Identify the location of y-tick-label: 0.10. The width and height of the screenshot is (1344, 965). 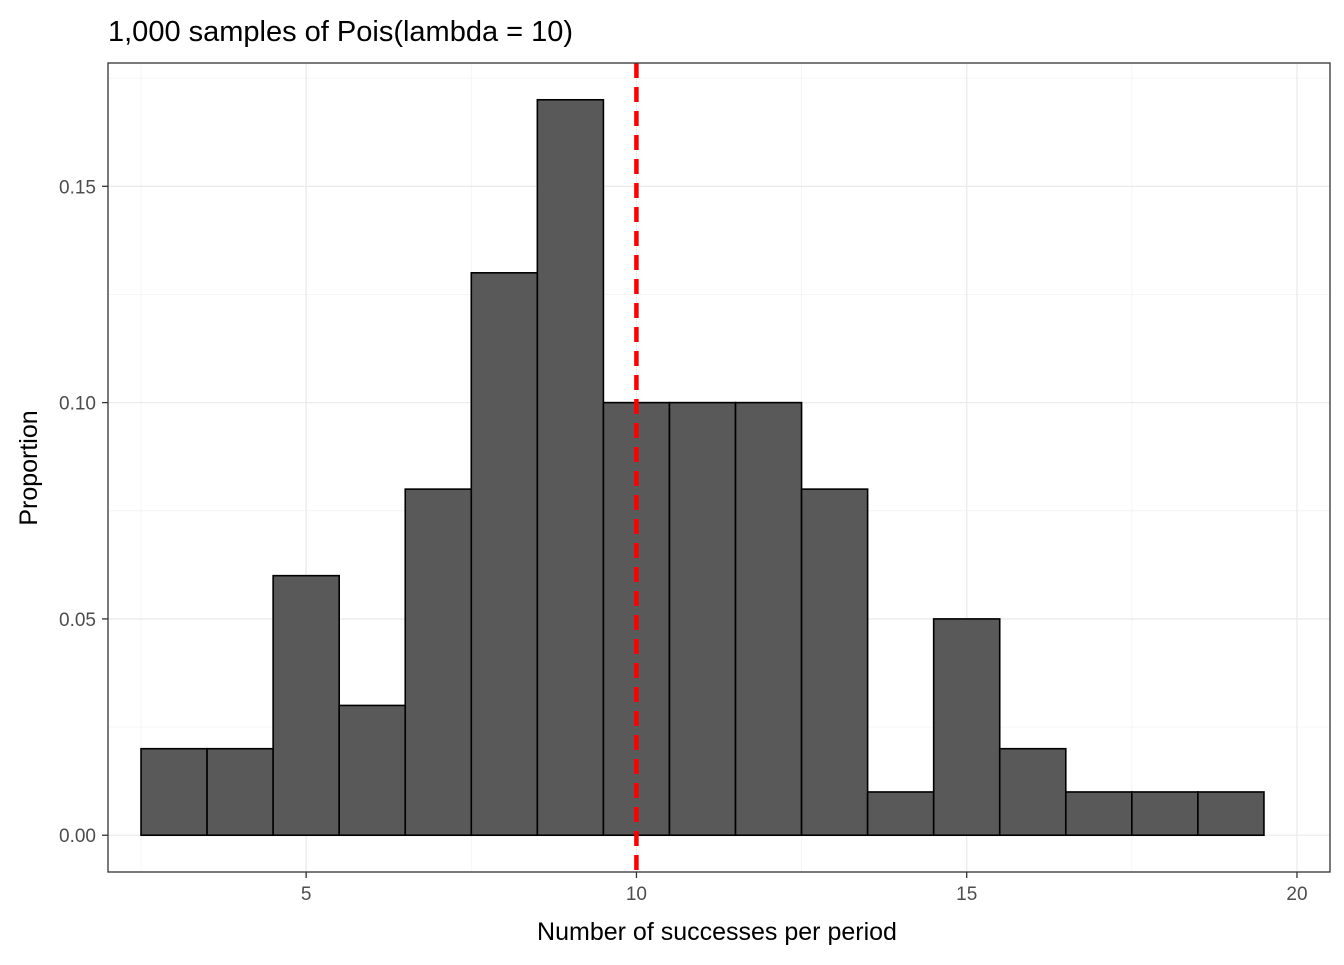
(77, 404).